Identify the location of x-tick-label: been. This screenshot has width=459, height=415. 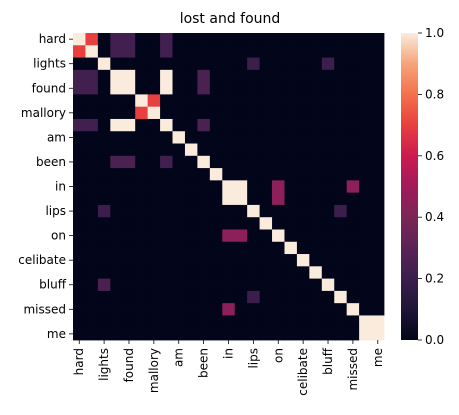
(204, 363).